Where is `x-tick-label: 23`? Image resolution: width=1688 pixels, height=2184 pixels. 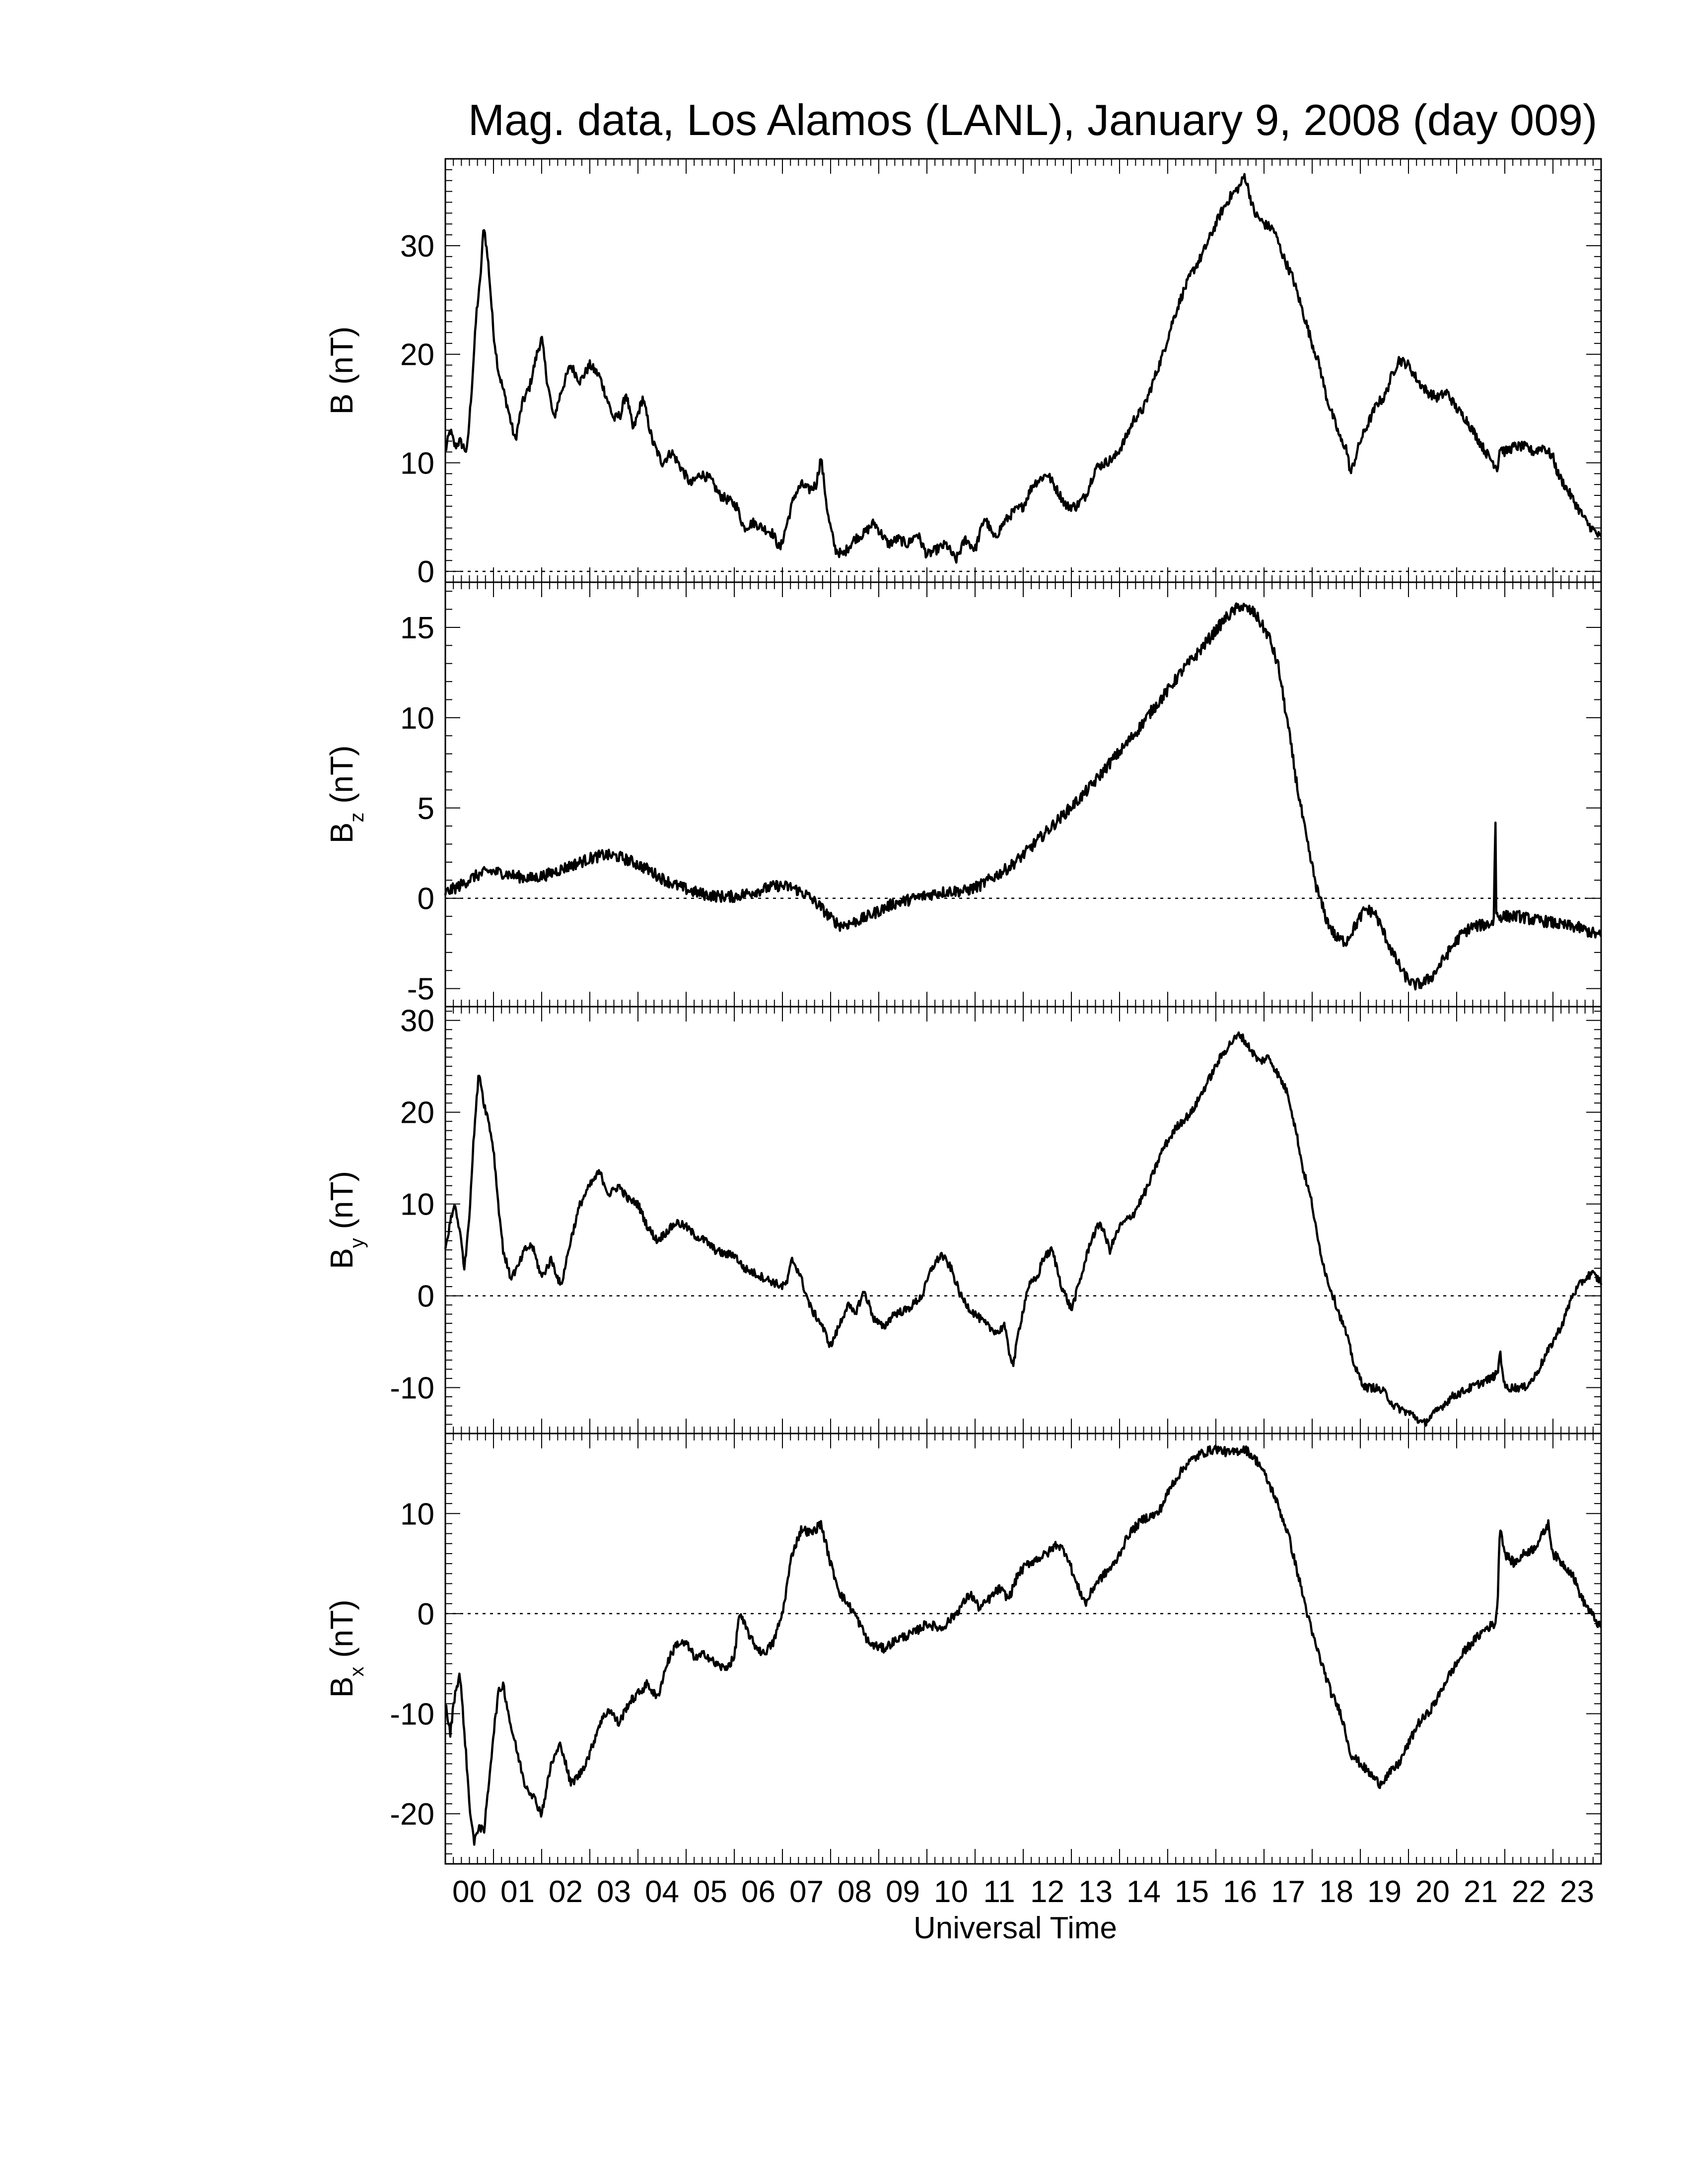 x-tick-label: 23 is located at coordinates (1577, 1892).